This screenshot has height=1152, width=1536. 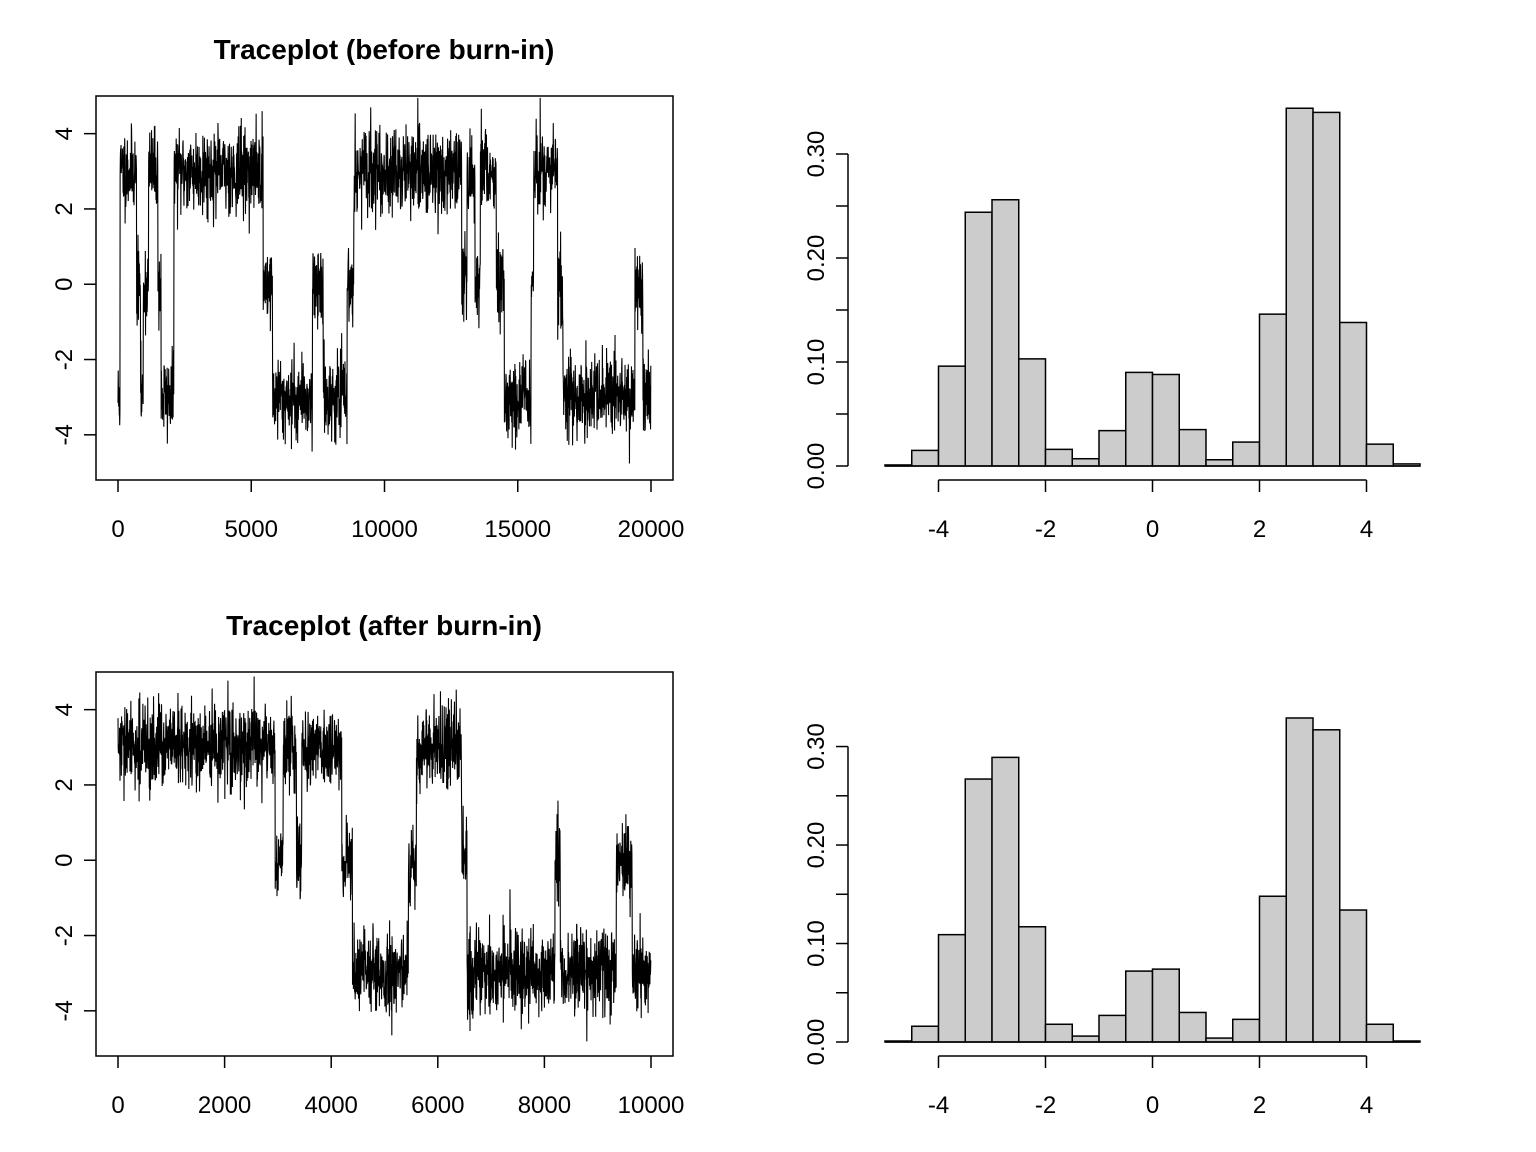 I want to click on histogram-after-y-tick-label: 0.00, so click(x=816, y=1042).